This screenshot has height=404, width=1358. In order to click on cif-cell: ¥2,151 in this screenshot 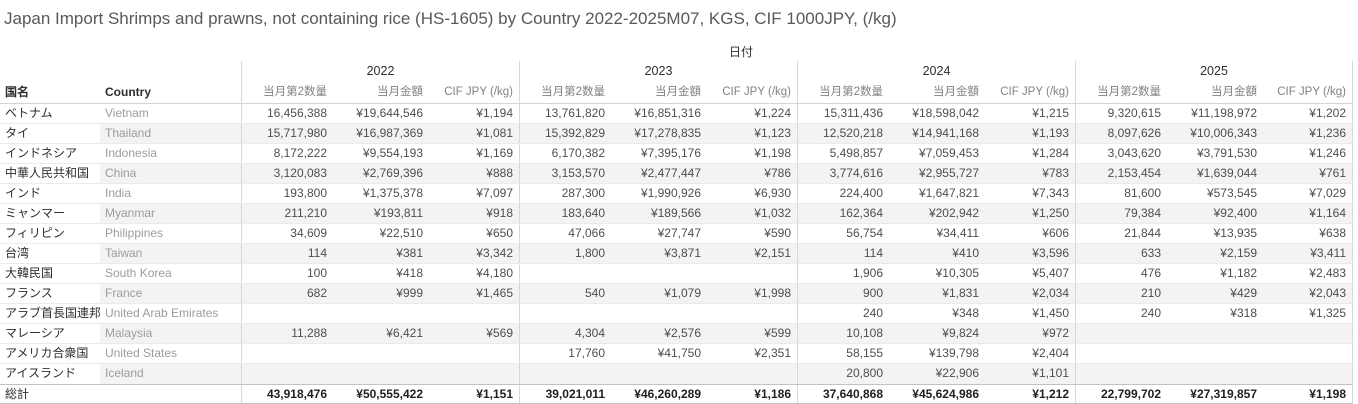, I will do `click(752, 253)`.